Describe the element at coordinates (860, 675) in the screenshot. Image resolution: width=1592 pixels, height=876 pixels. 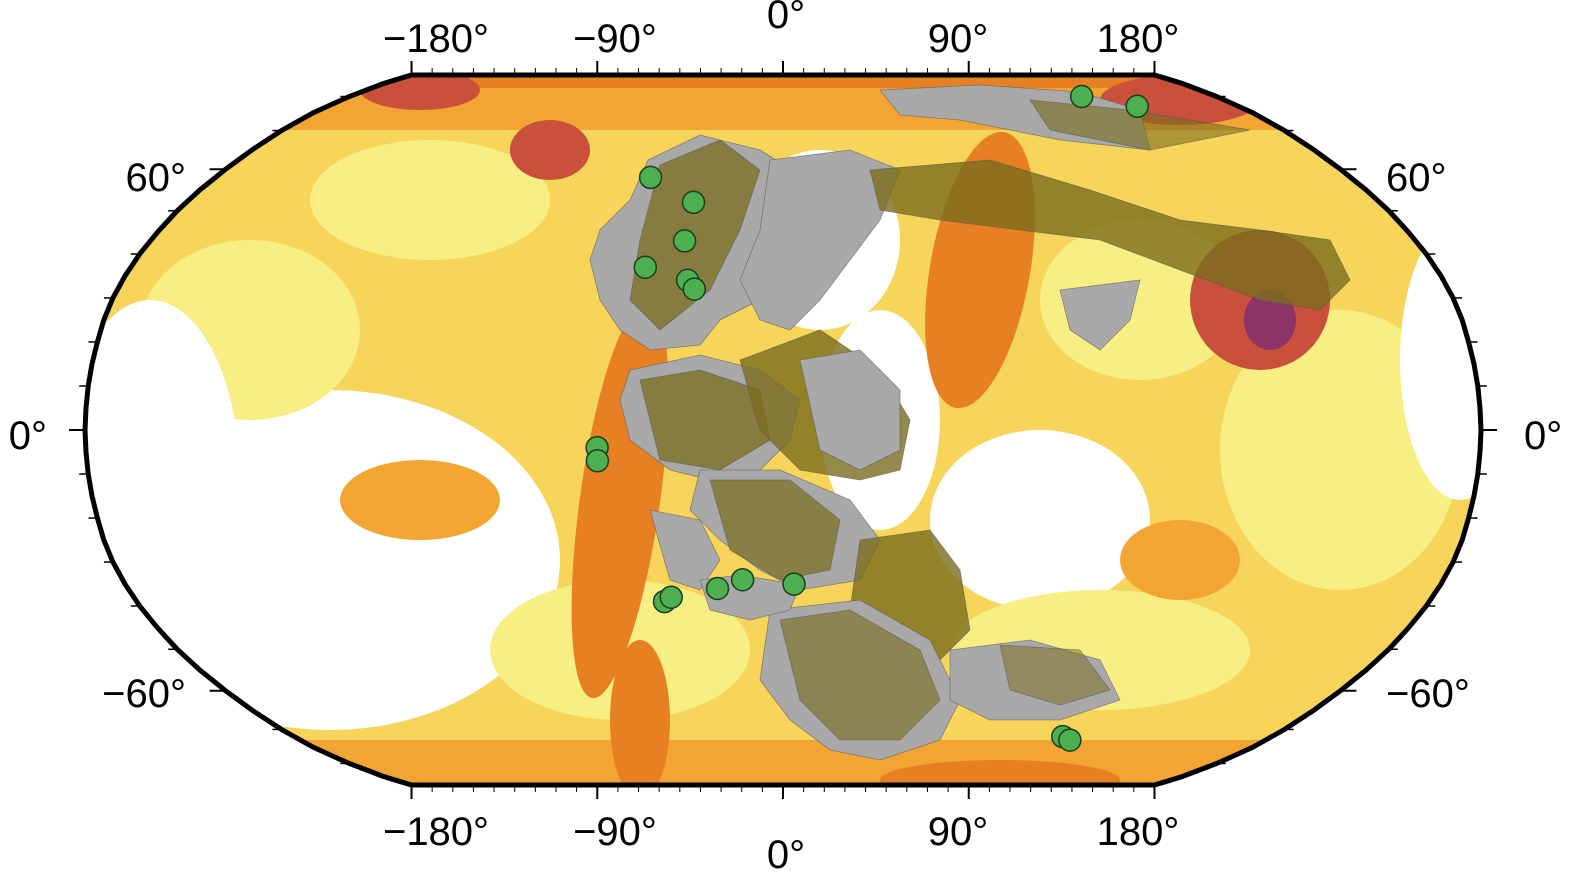
I see `antarctica-olive` at that location.